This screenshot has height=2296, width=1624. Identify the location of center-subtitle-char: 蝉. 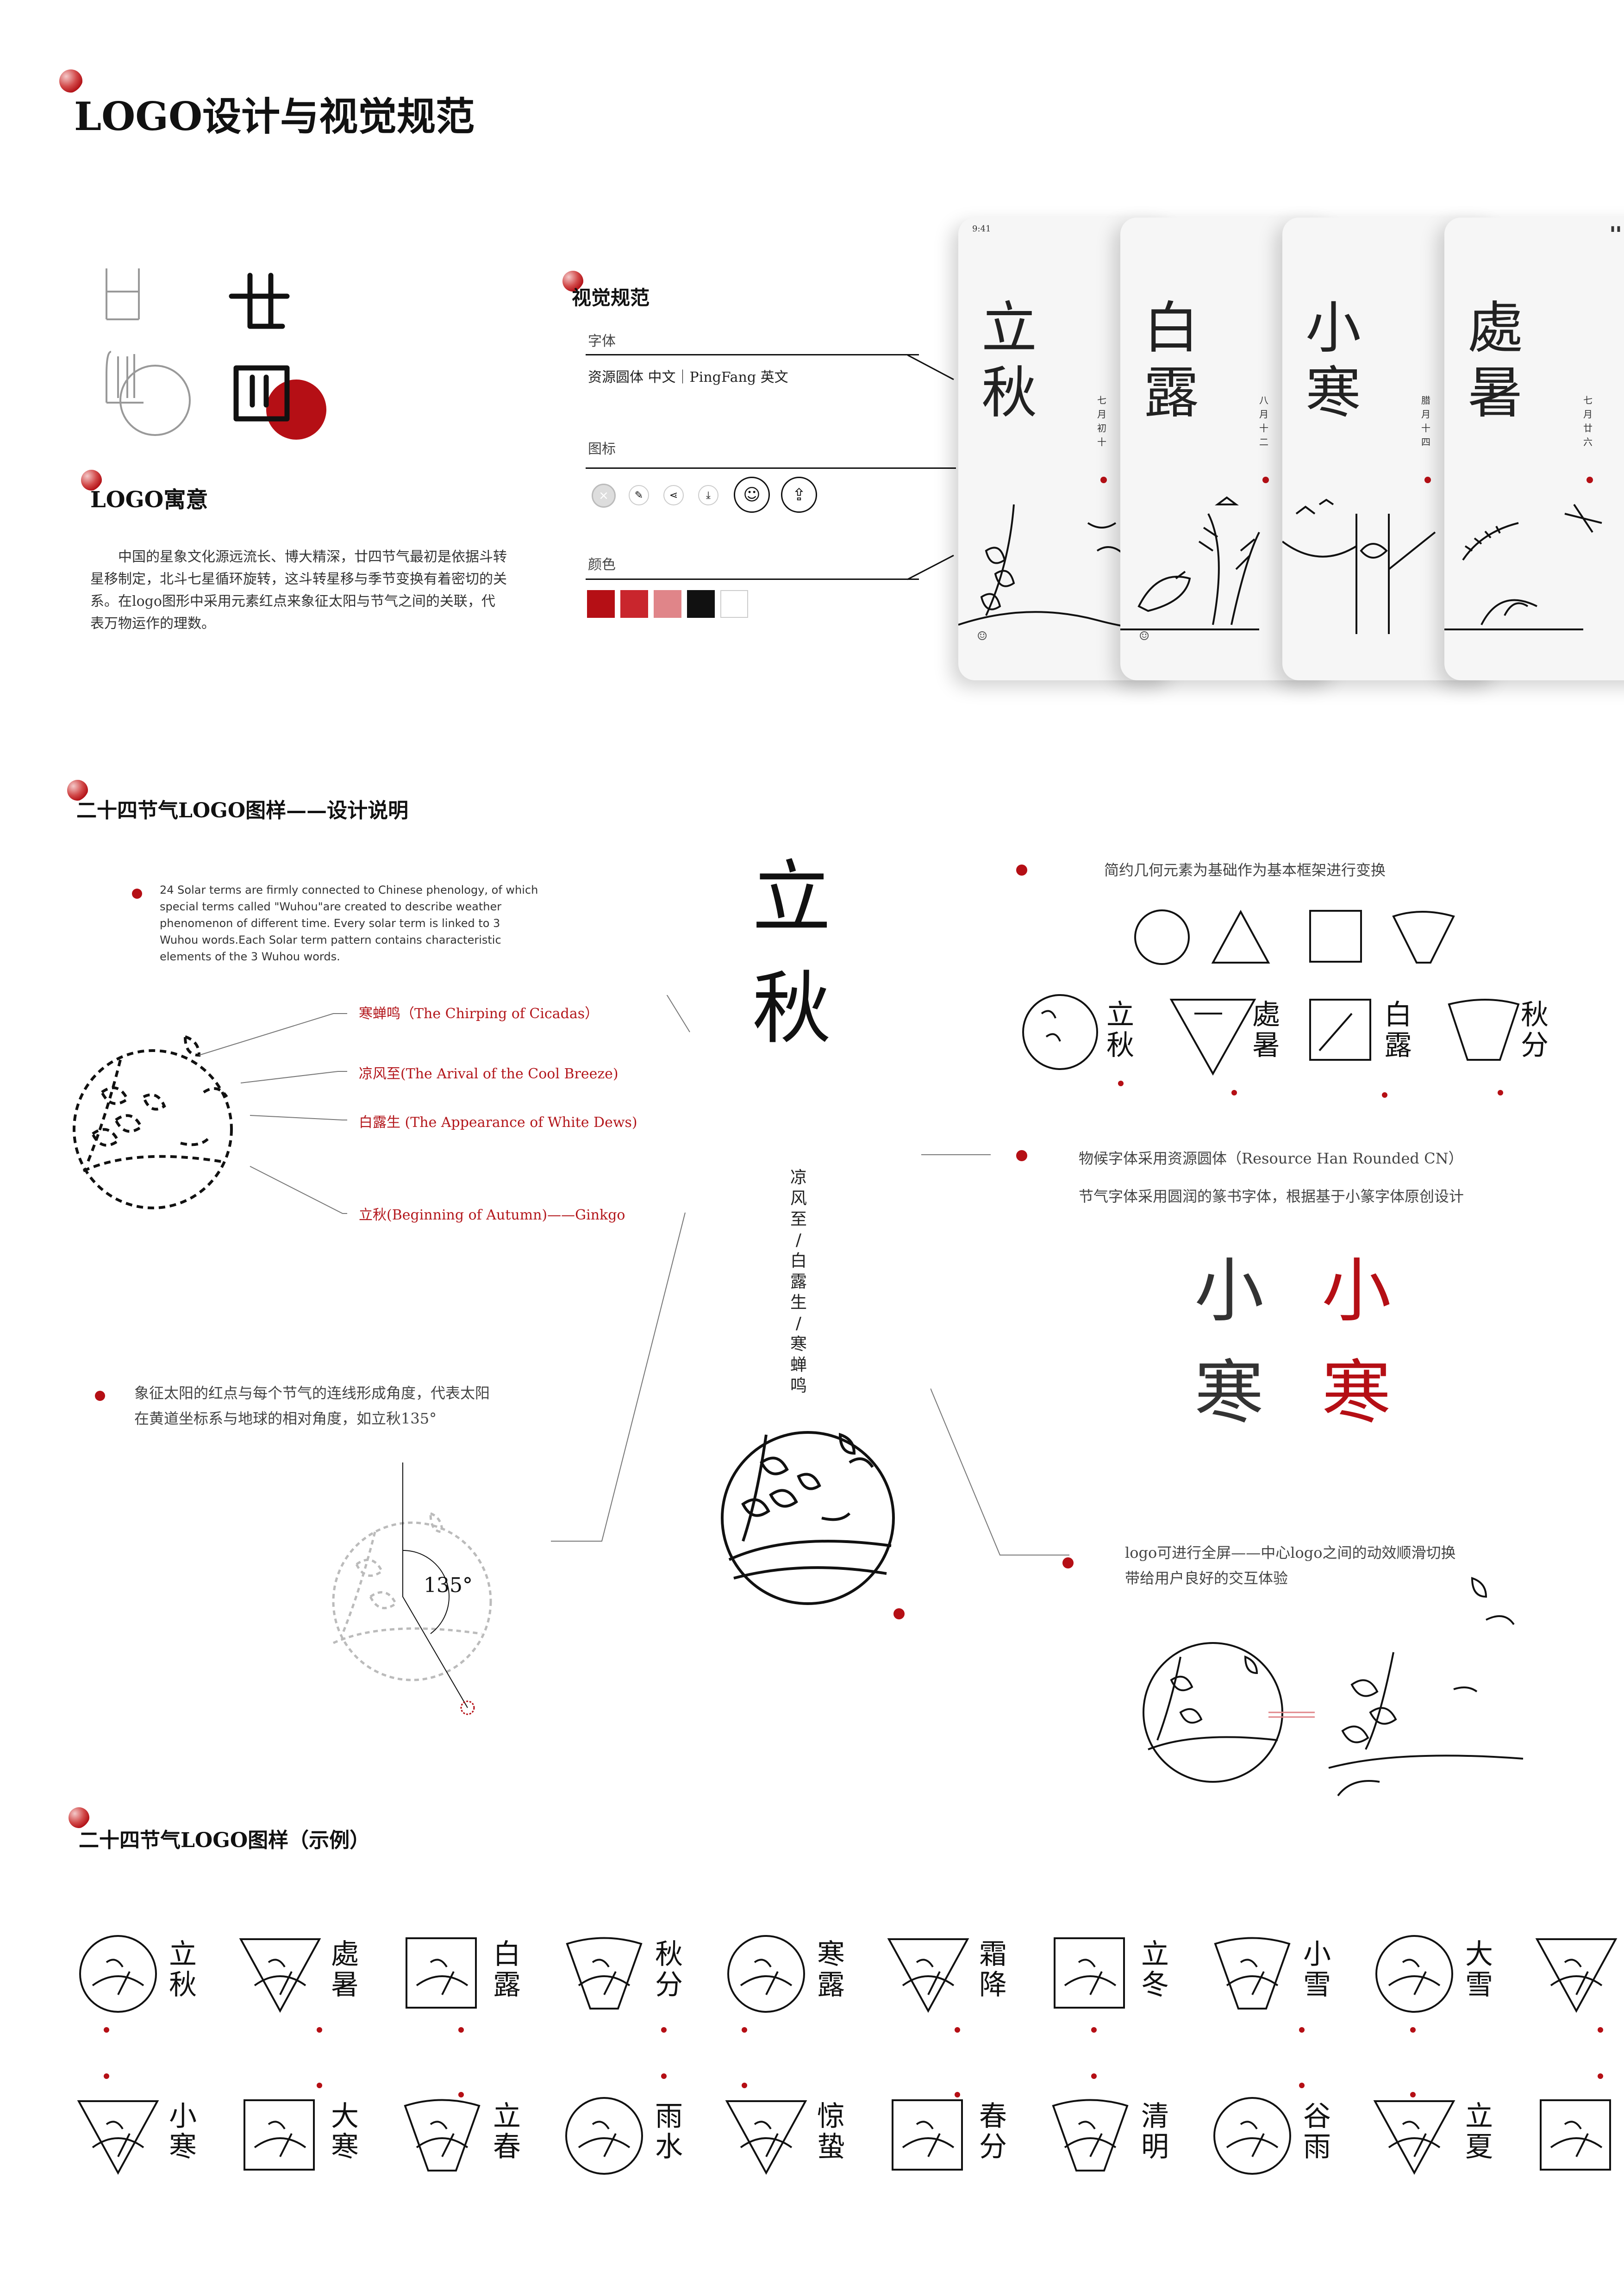
(798, 1365).